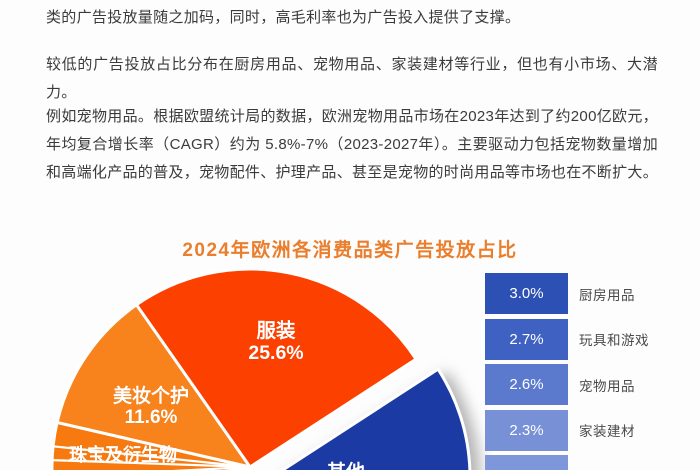 This screenshot has width=700, height=470. I want to click on paragraph: 类的广告投放量随之加码，同时，高毛利率也为广告投入提供了支撑。, so click(283, 17).